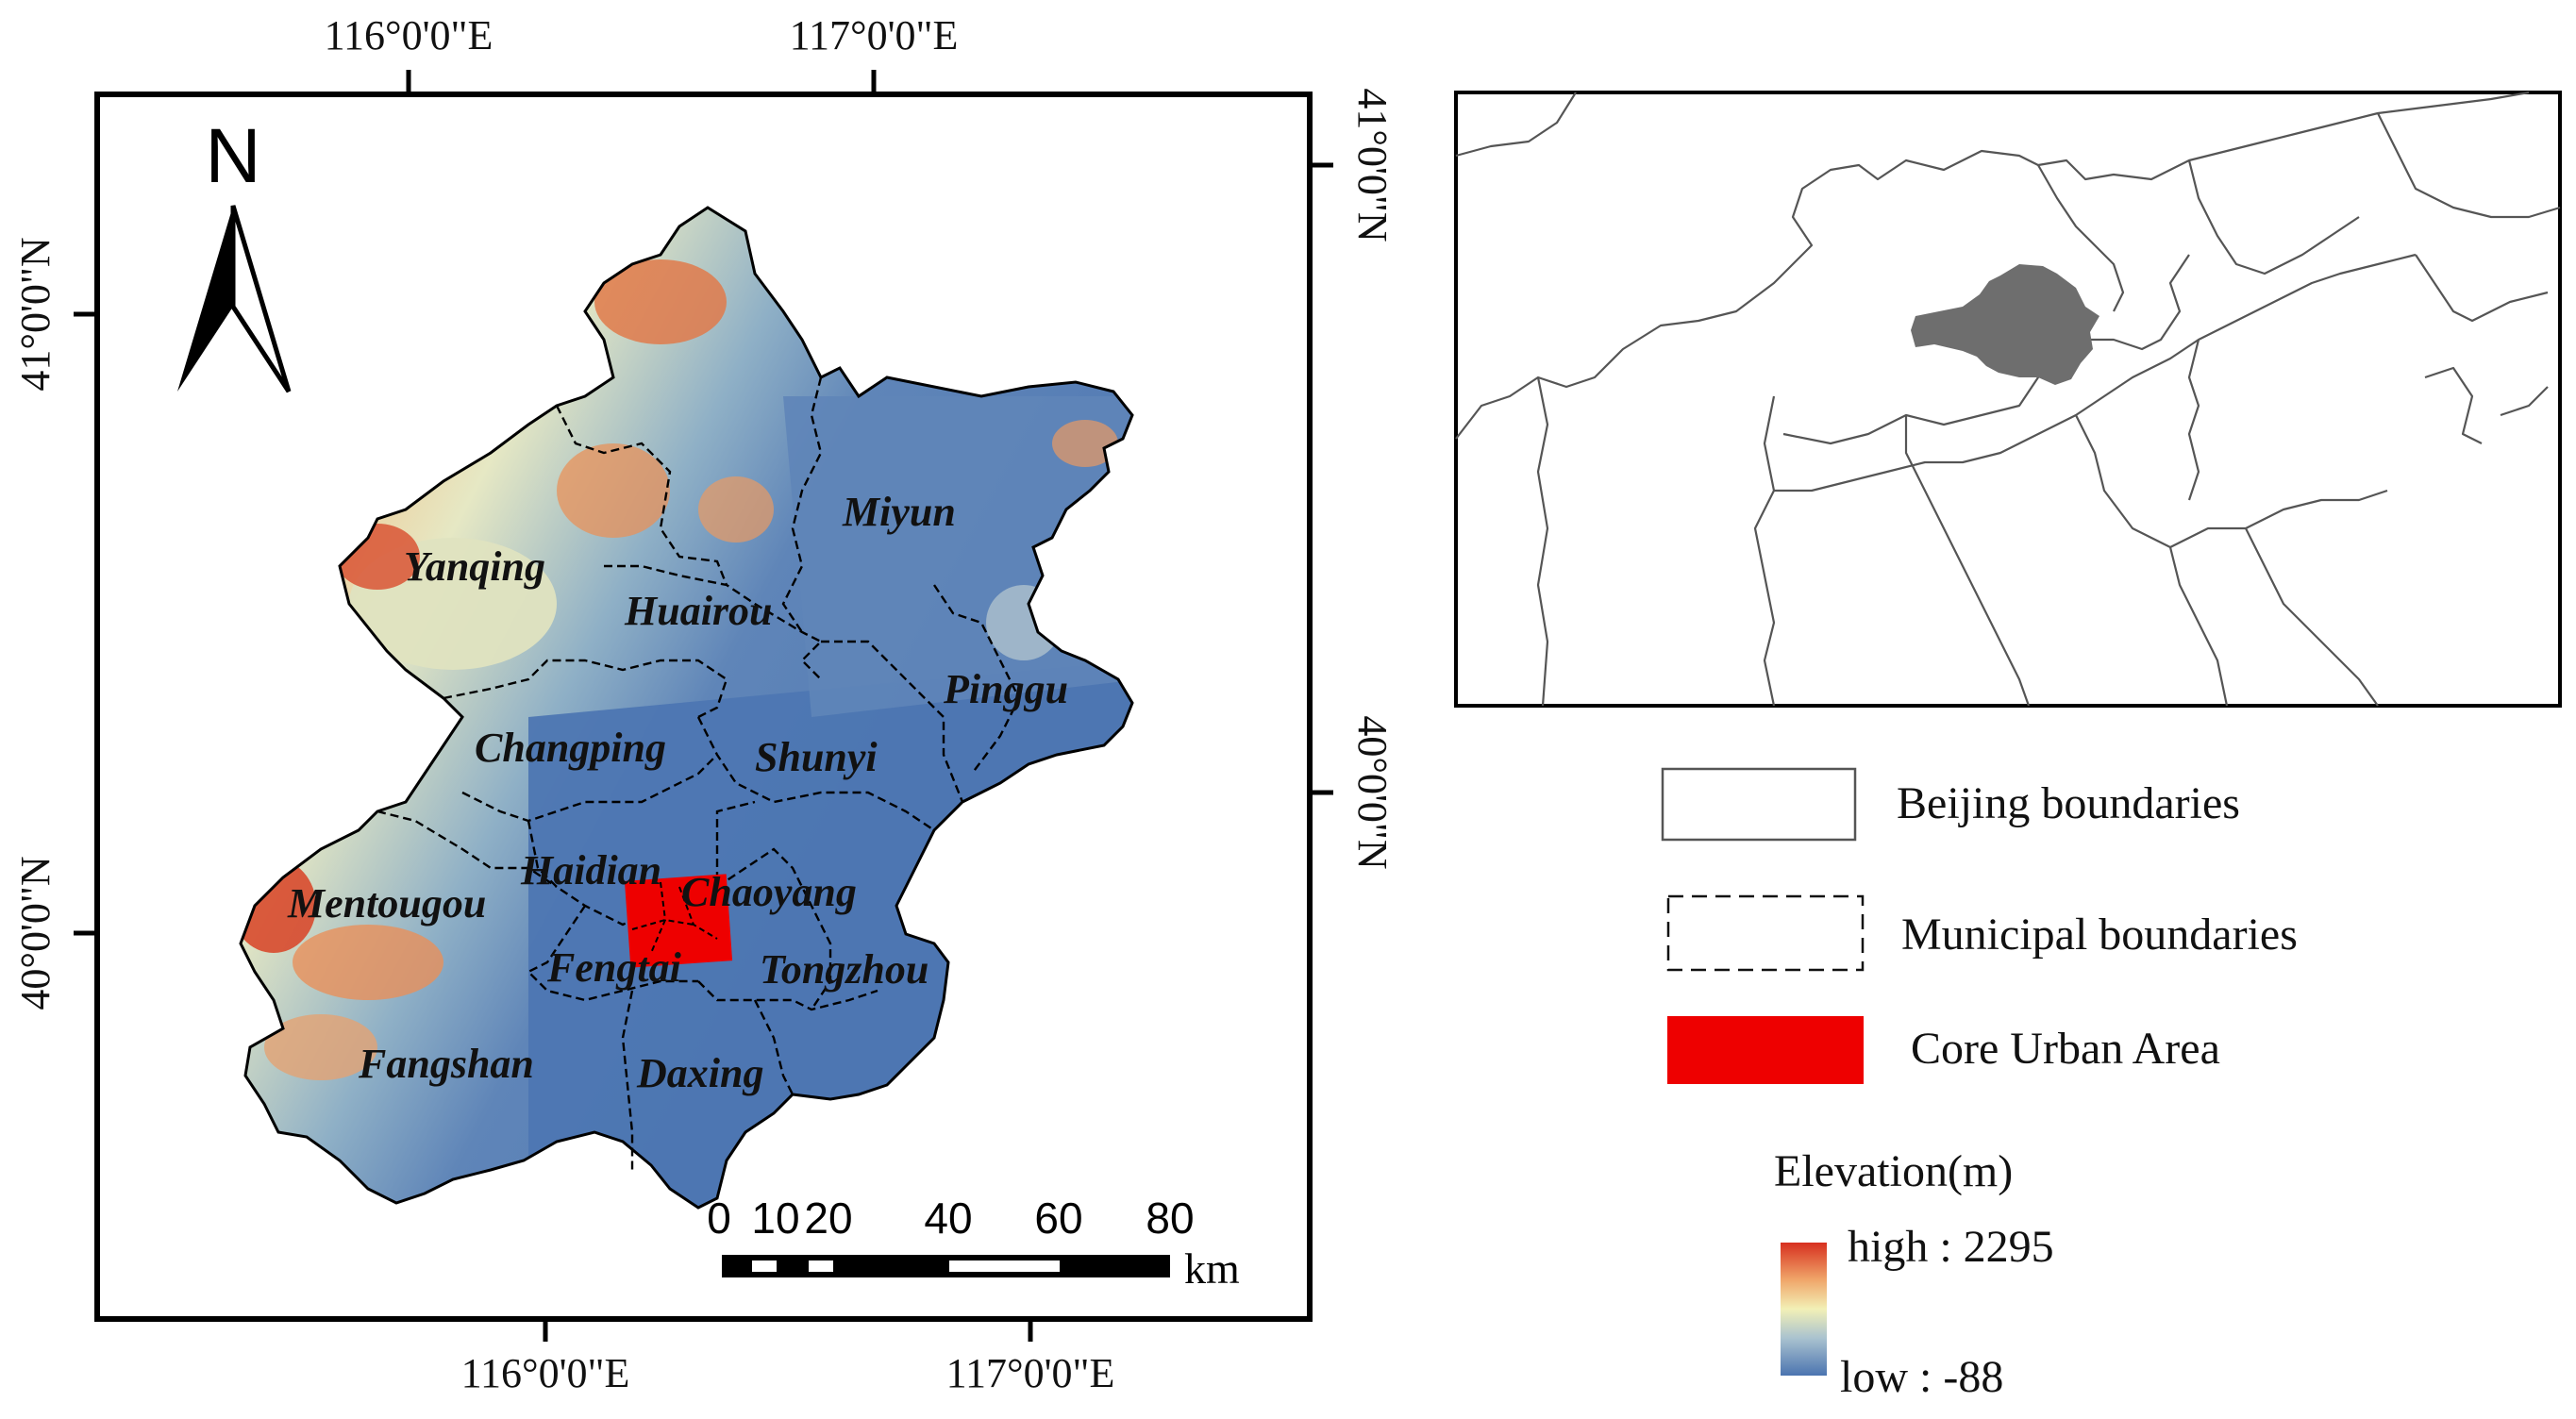 Image resolution: width=2576 pixels, height=1419 pixels. Describe the element at coordinates (946, 1266) in the screenshot. I see `scale-bar-outline` at that location.